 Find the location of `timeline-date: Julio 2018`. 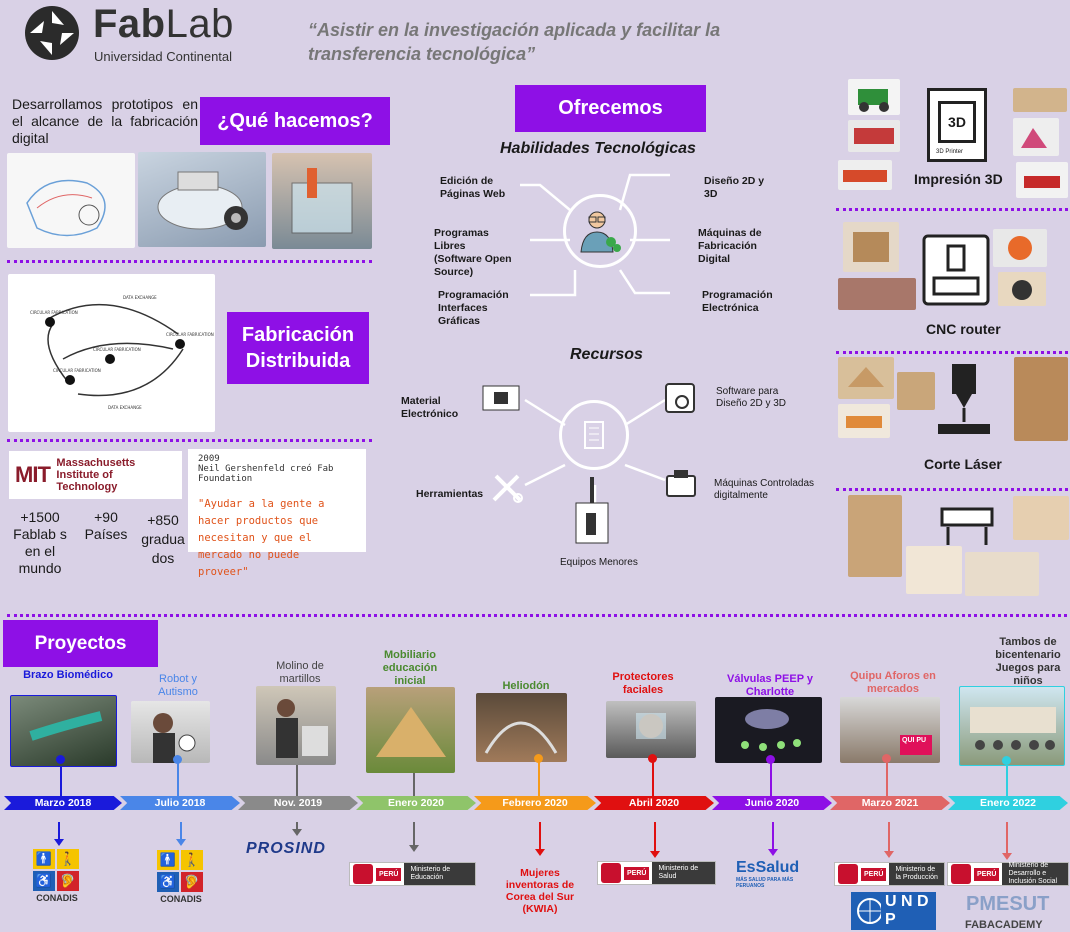

timeline-date: Julio 2018 is located at coordinates (180, 803).